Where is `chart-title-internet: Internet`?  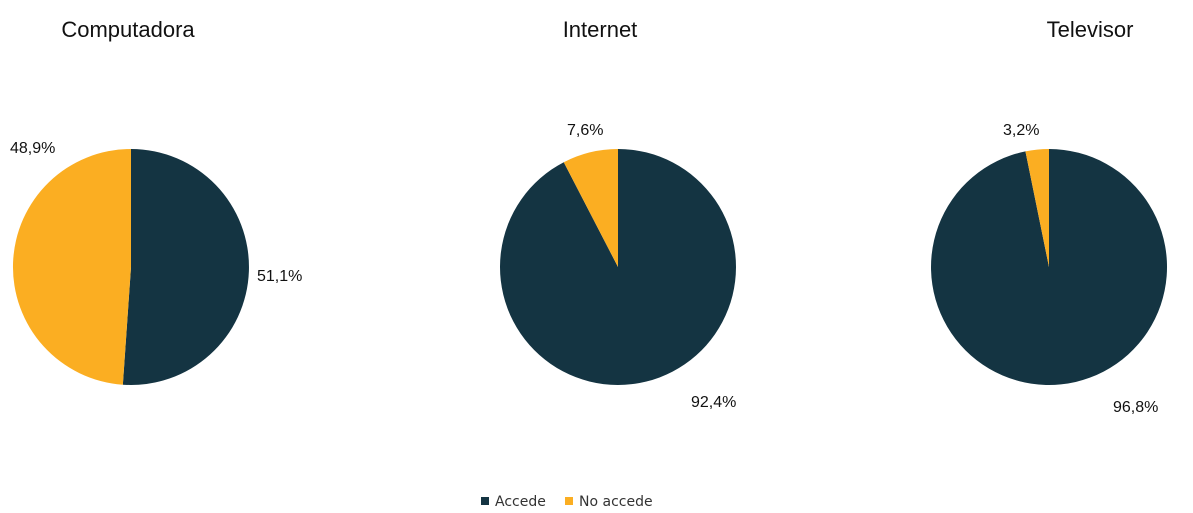
chart-title-internet: Internet is located at coordinates (600, 29).